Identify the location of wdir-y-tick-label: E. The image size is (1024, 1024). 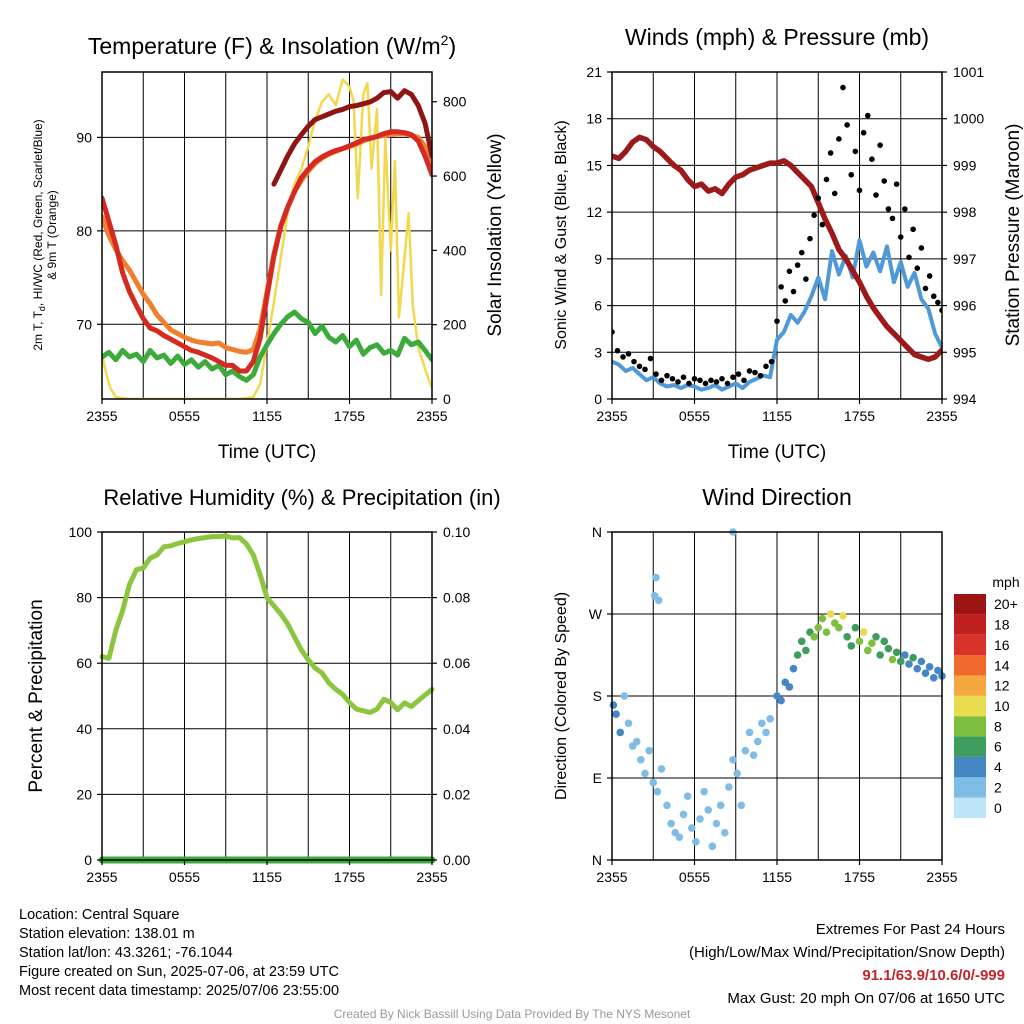
(597, 778).